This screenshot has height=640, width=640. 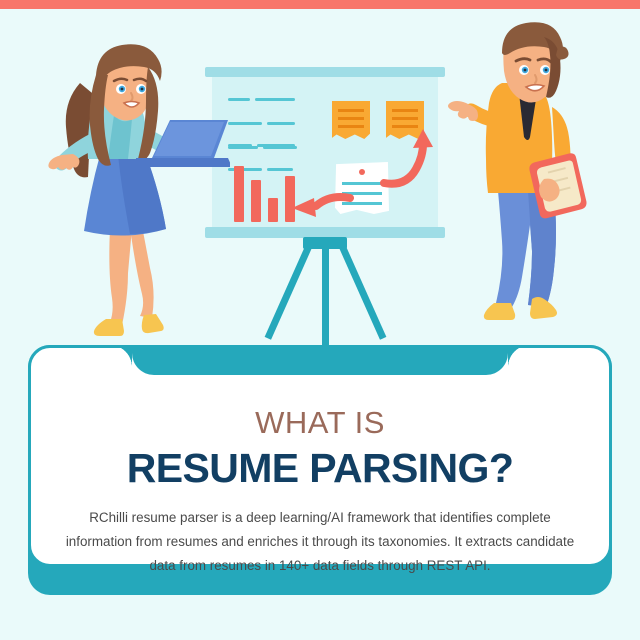 What do you see at coordinates (325, 232) in the screenshot?
I see `board-bottom-rail` at bounding box center [325, 232].